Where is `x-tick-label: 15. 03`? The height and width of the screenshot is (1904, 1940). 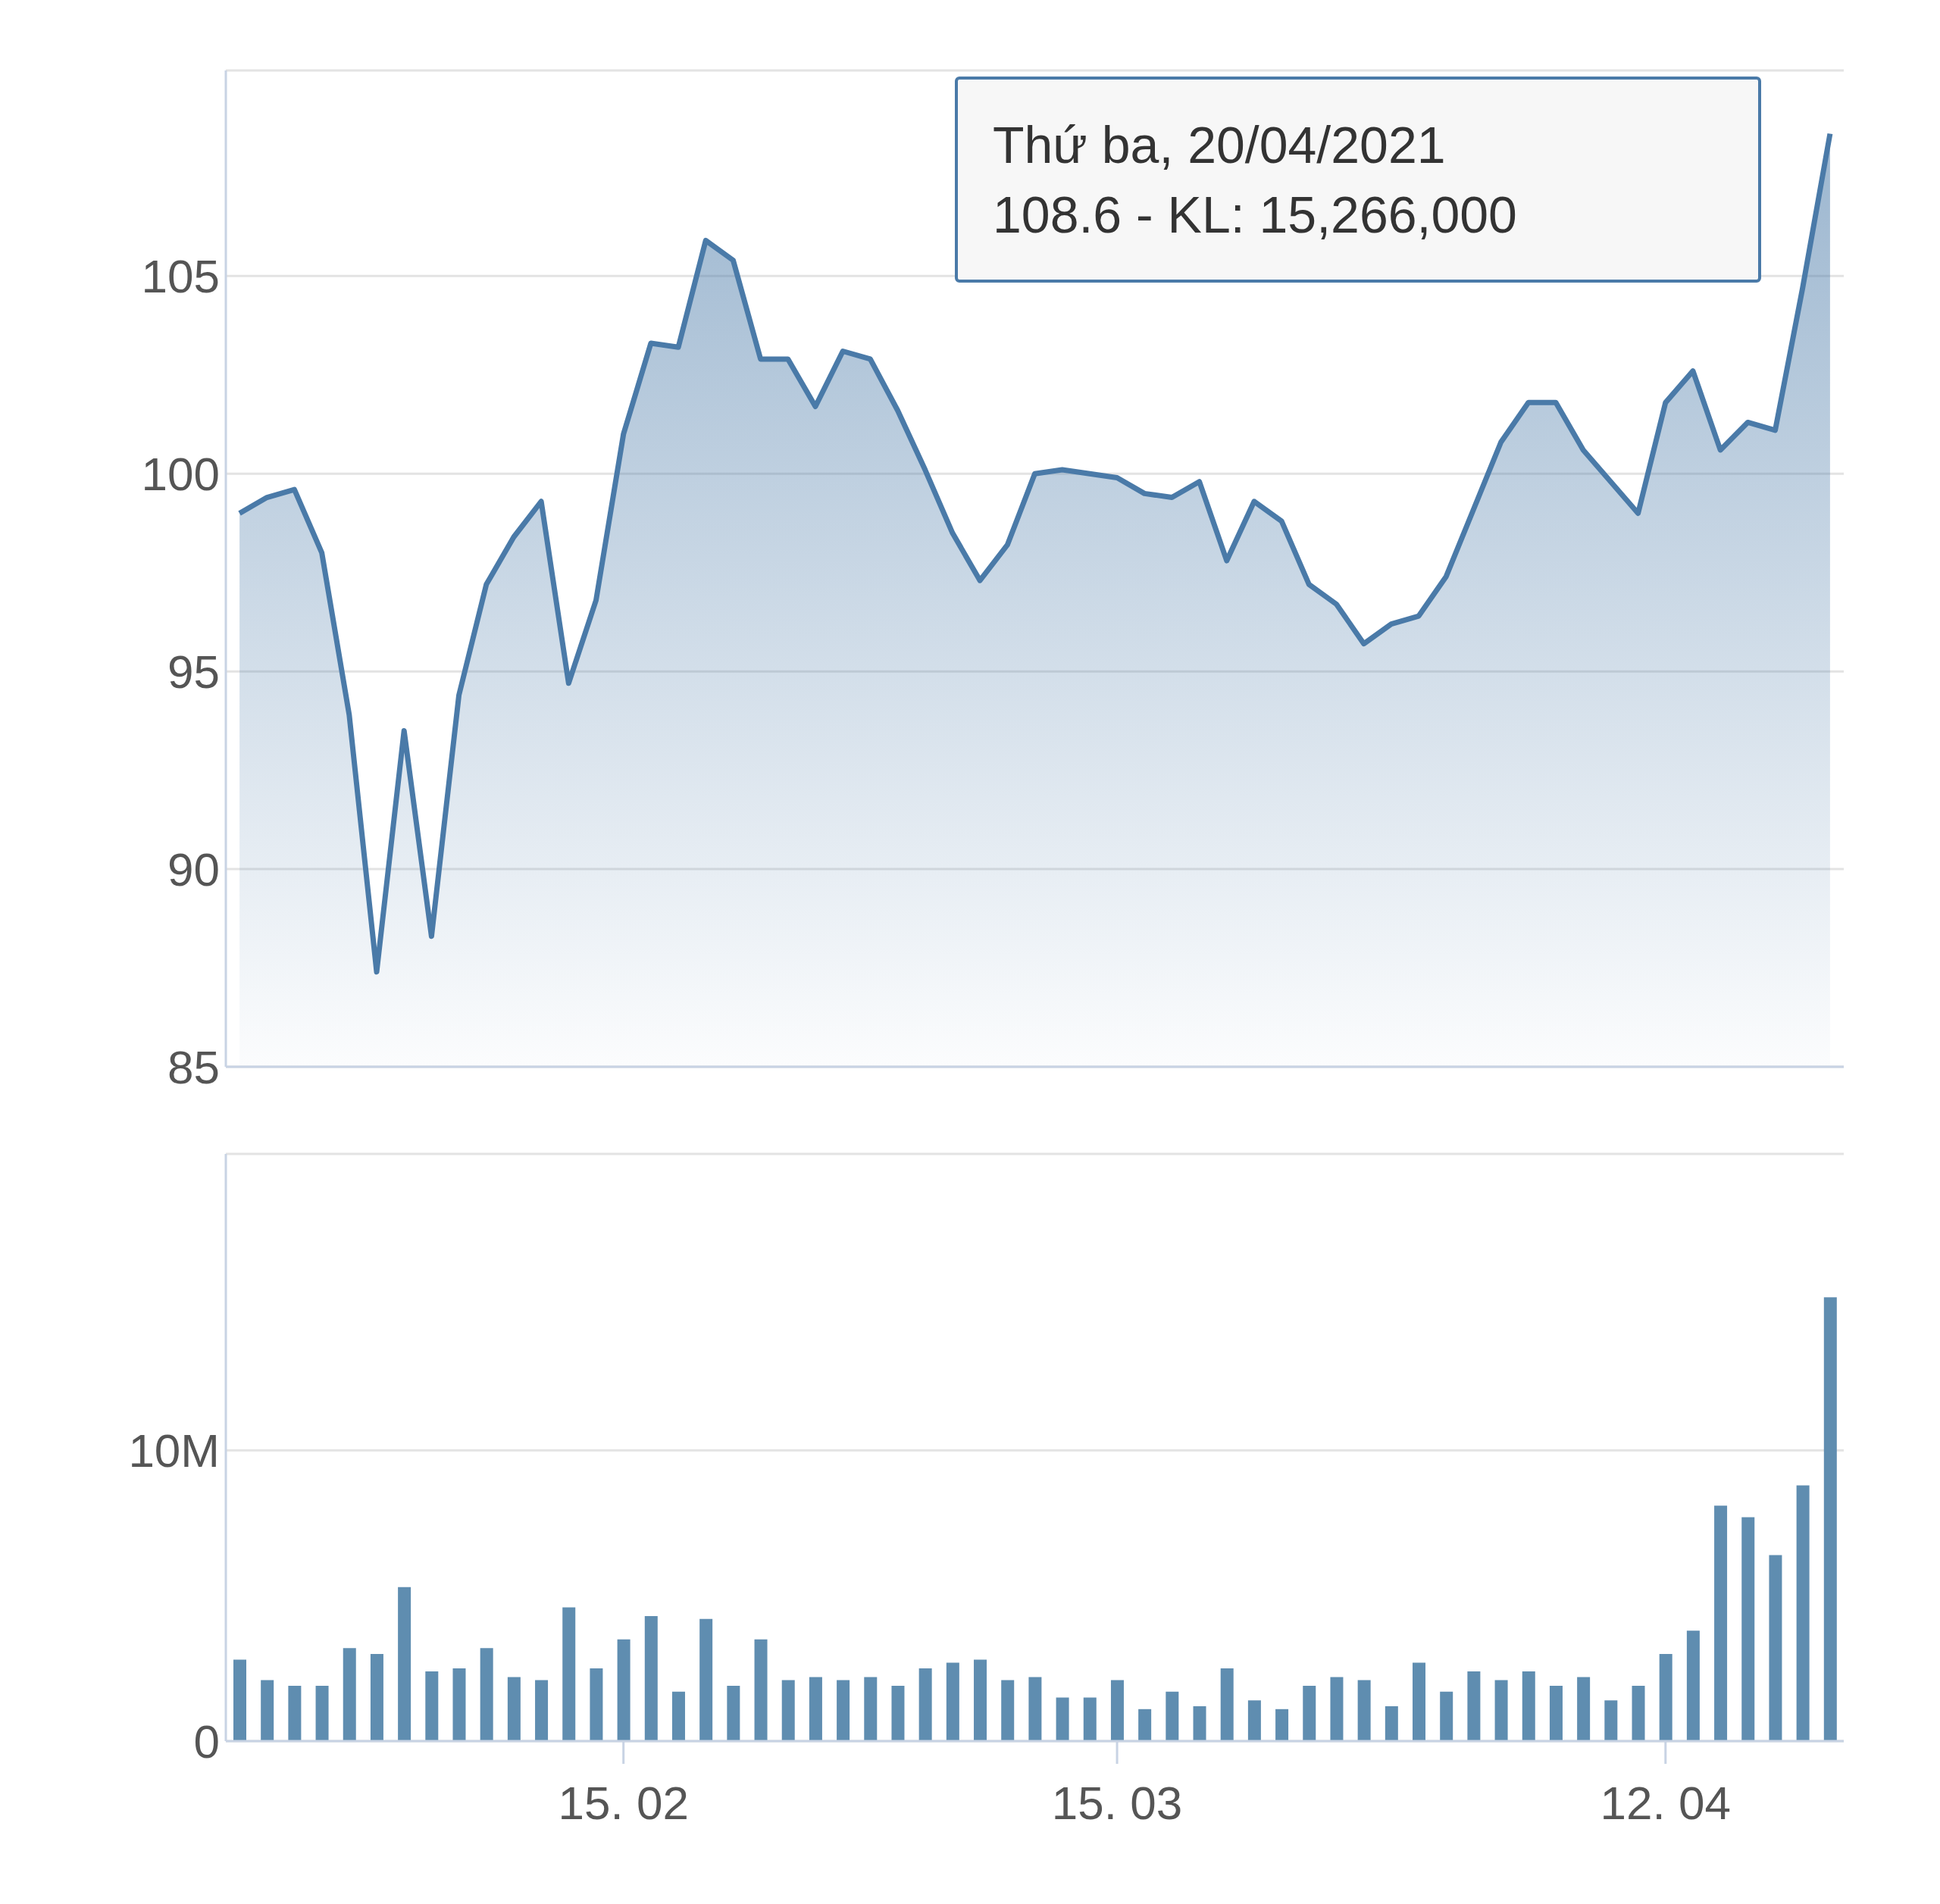
x-tick-label: 15. 03 is located at coordinates (1117, 1803).